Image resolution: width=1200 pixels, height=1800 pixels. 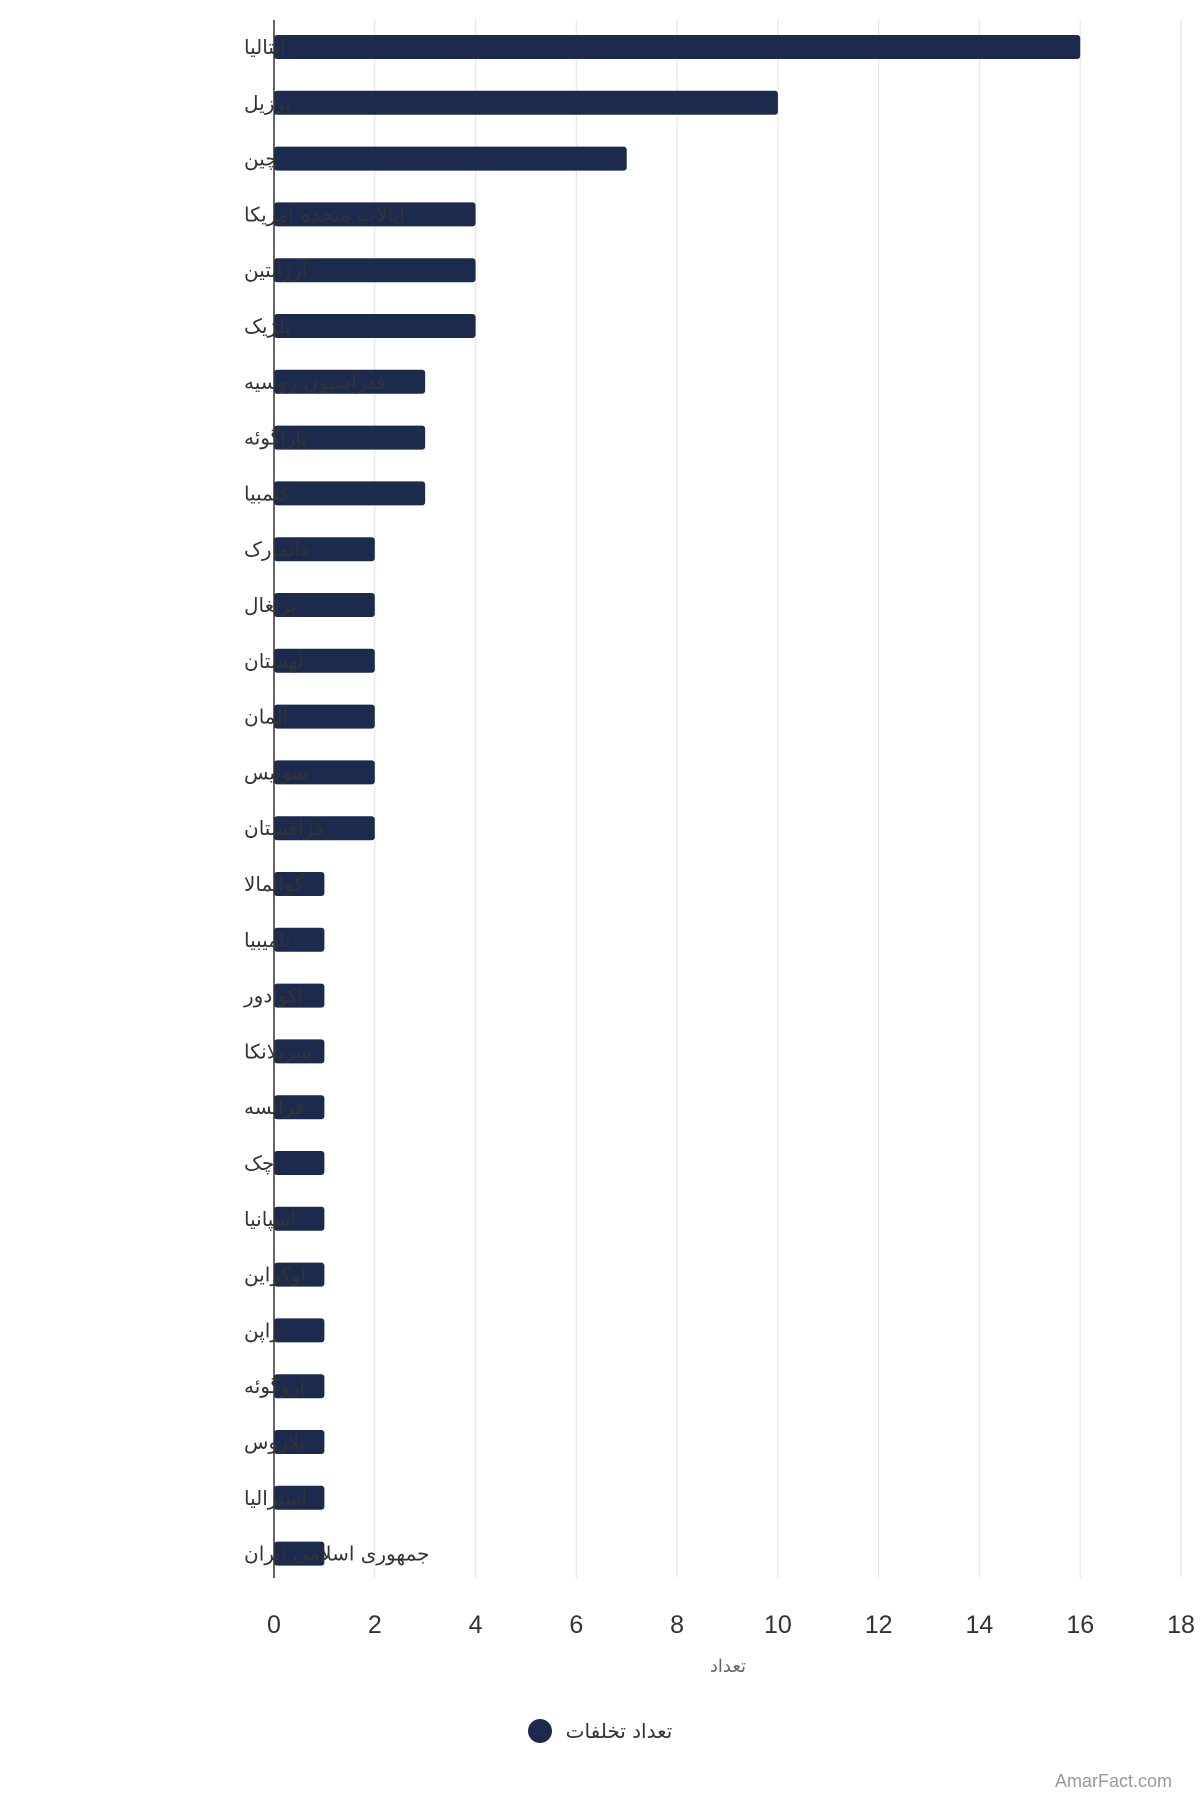 I want to click on category-label: ایتالیا, so click(x=264, y=47).